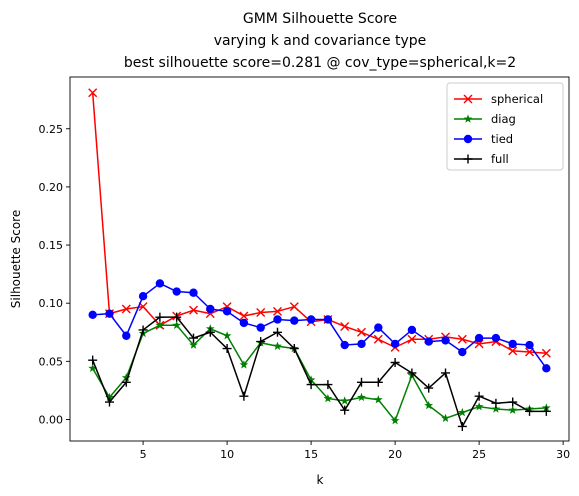 This screenshot has height=496, width=579. What do you see at coordinates (51, 129) in the screenshot?
I see `y-tick-label: 0.25` at bounding box center [51, 129].